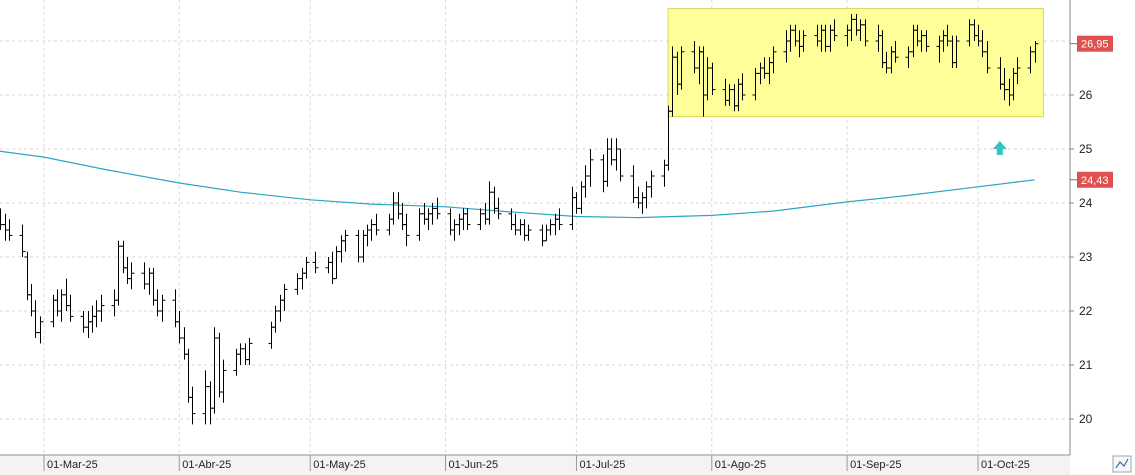 Image resolution: width=1135 pixels, height=475 pixels. I want to click on x-tick-label: 01-Ago-25, so click(740, 465).